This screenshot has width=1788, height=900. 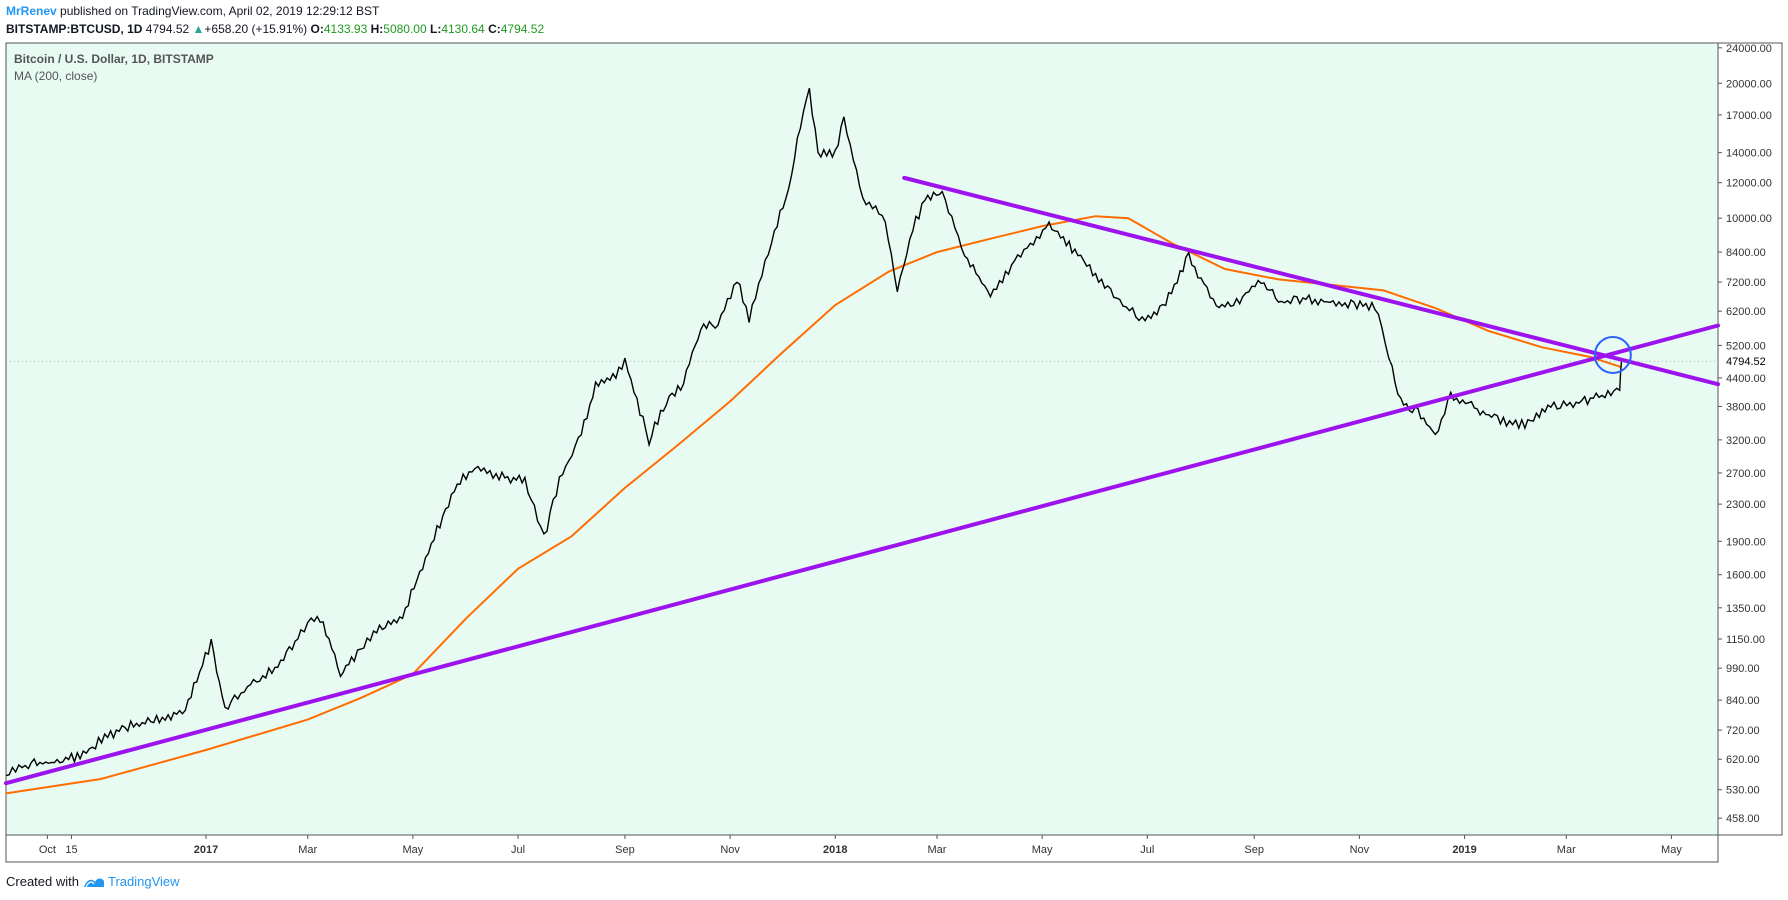 What do you see at coordinates (405, 29) in the screenshot?
I see `high-value: 5080.00` at bounding box center [405, 29].